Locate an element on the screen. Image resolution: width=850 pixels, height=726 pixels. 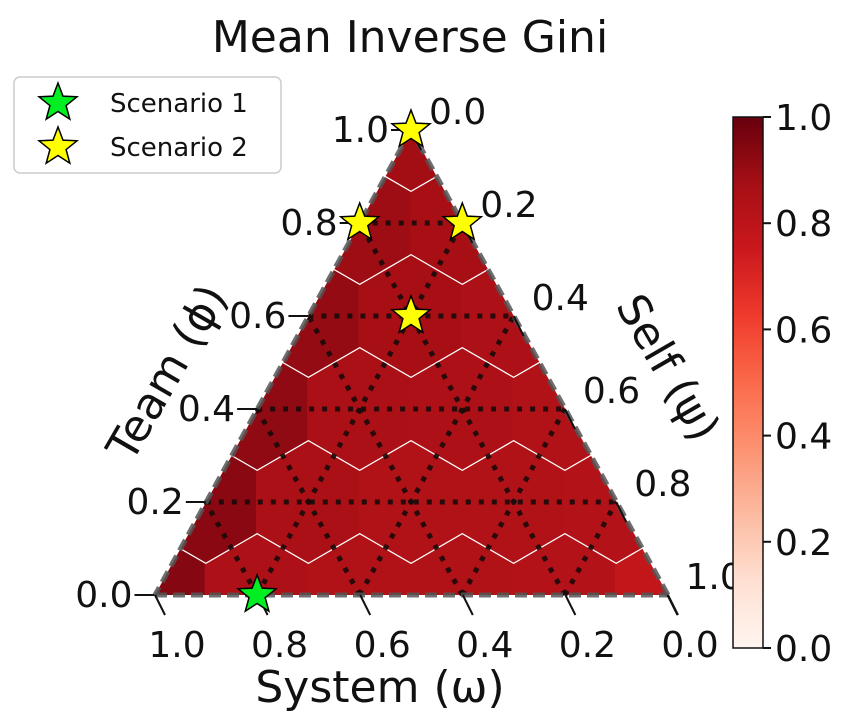
grid-system-0.6 is located at coordinates (308, 502).